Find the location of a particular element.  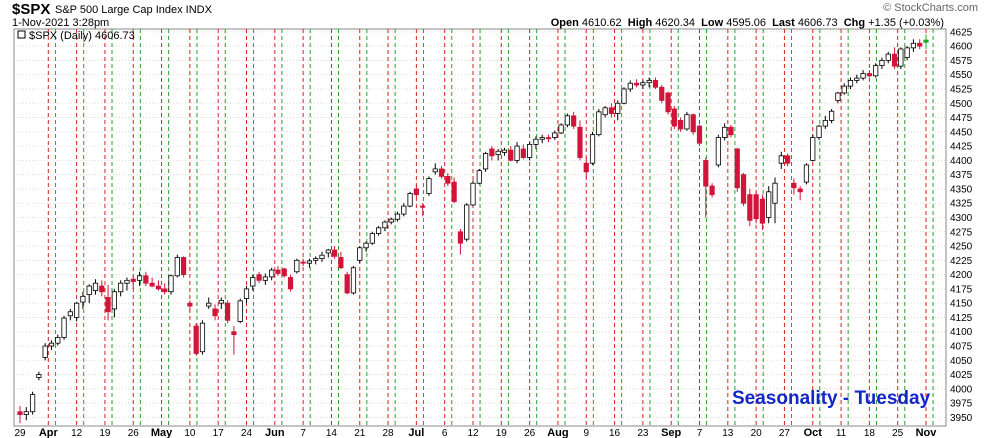

x-tick-label: 25 is located at coordinates (898, 433).